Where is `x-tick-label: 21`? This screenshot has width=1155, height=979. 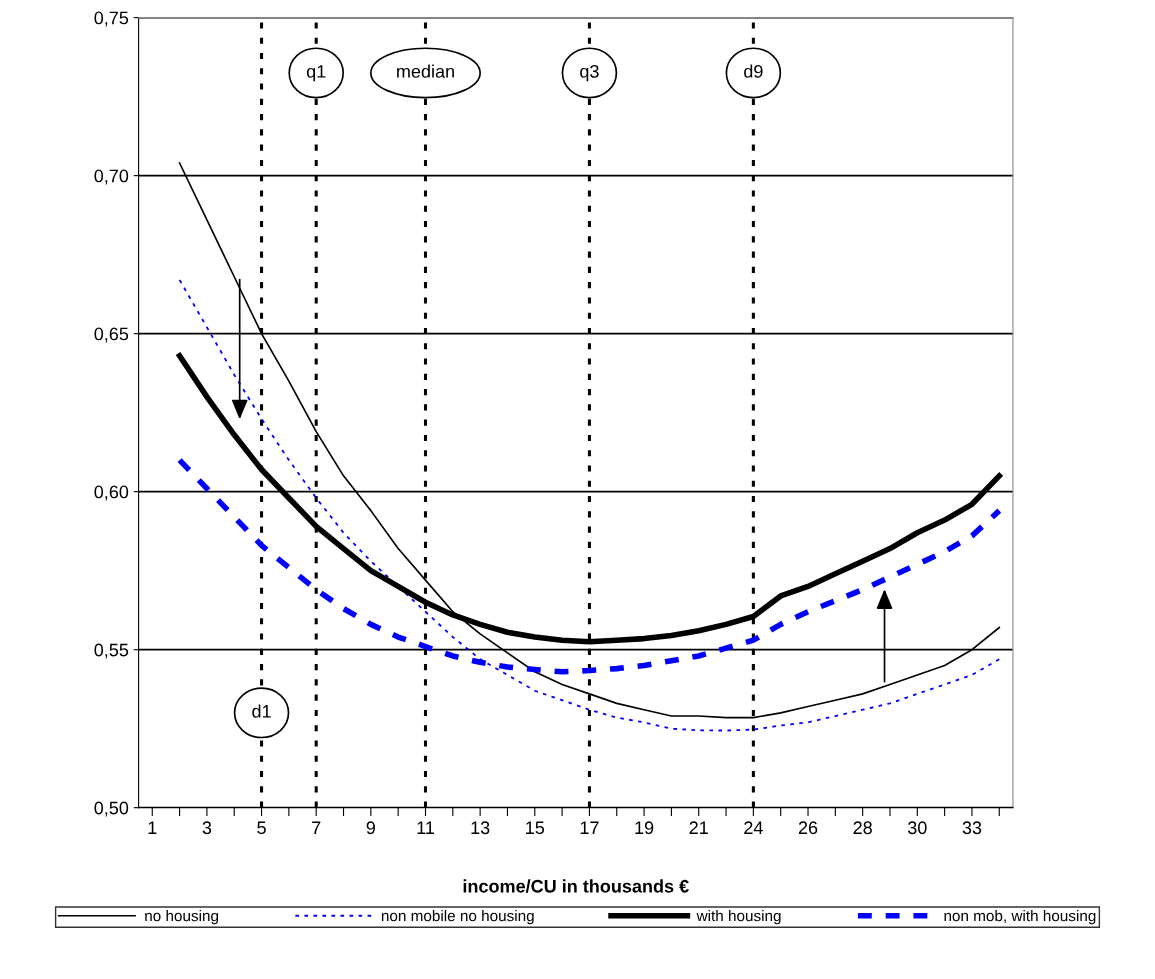 x-tick-label: 21 is located at coordinates (698, 827).